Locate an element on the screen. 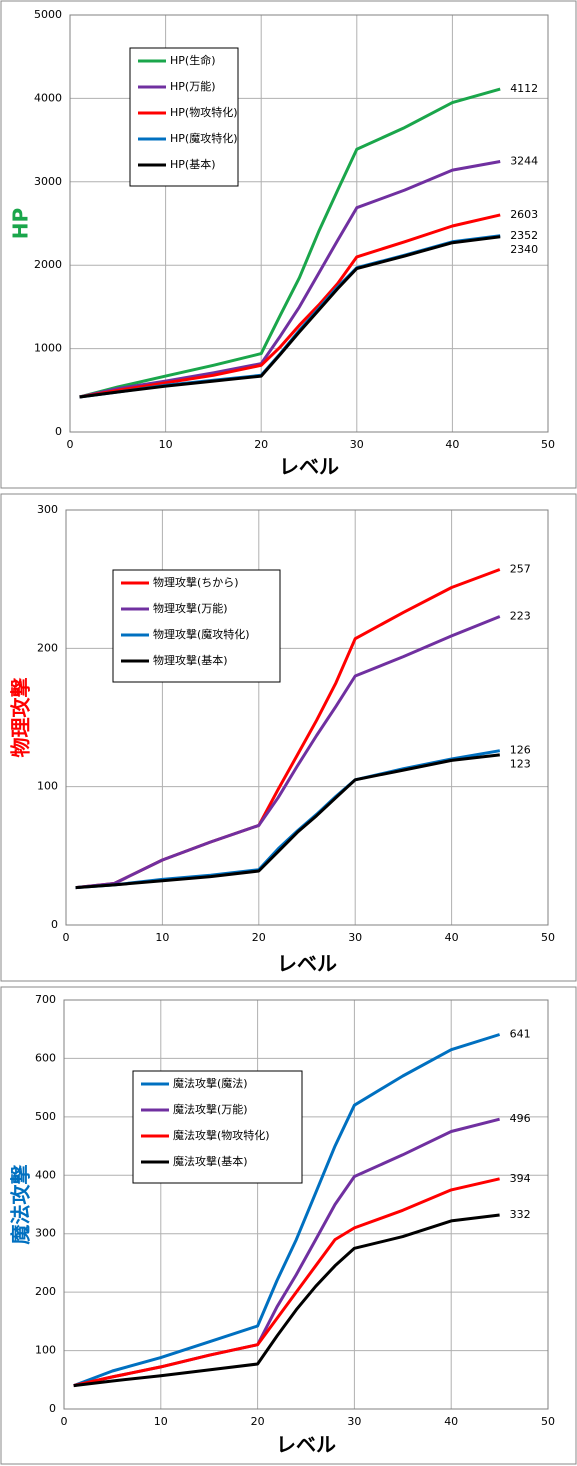 The width and height of the screenshot is (577, 1466). end-value-label: 126 is located at coordinates (520, 750).